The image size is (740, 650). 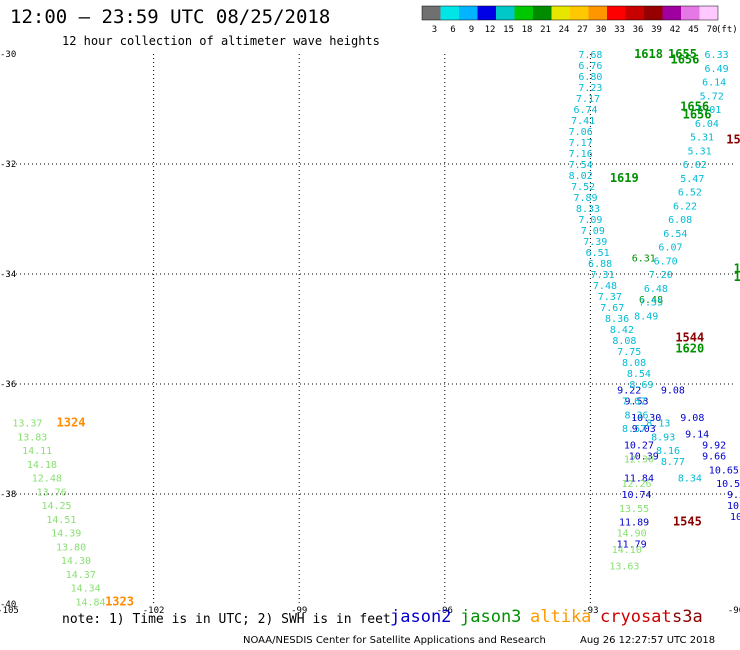 I want to click on wave-height-value: 7.23, so click(x=590, y=88).